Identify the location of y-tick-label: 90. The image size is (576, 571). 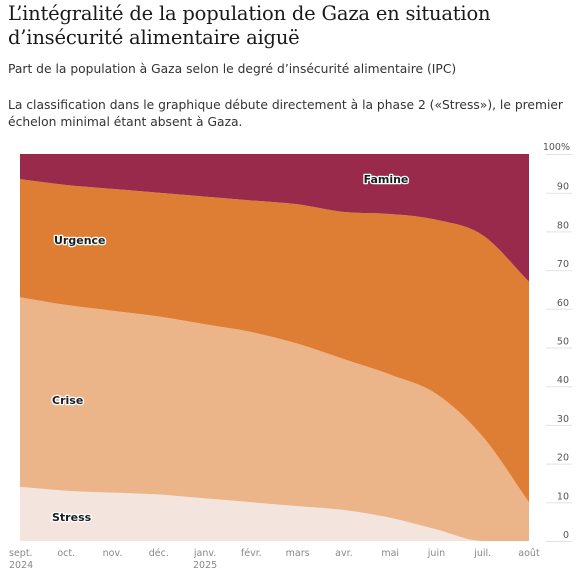
(563, 187).